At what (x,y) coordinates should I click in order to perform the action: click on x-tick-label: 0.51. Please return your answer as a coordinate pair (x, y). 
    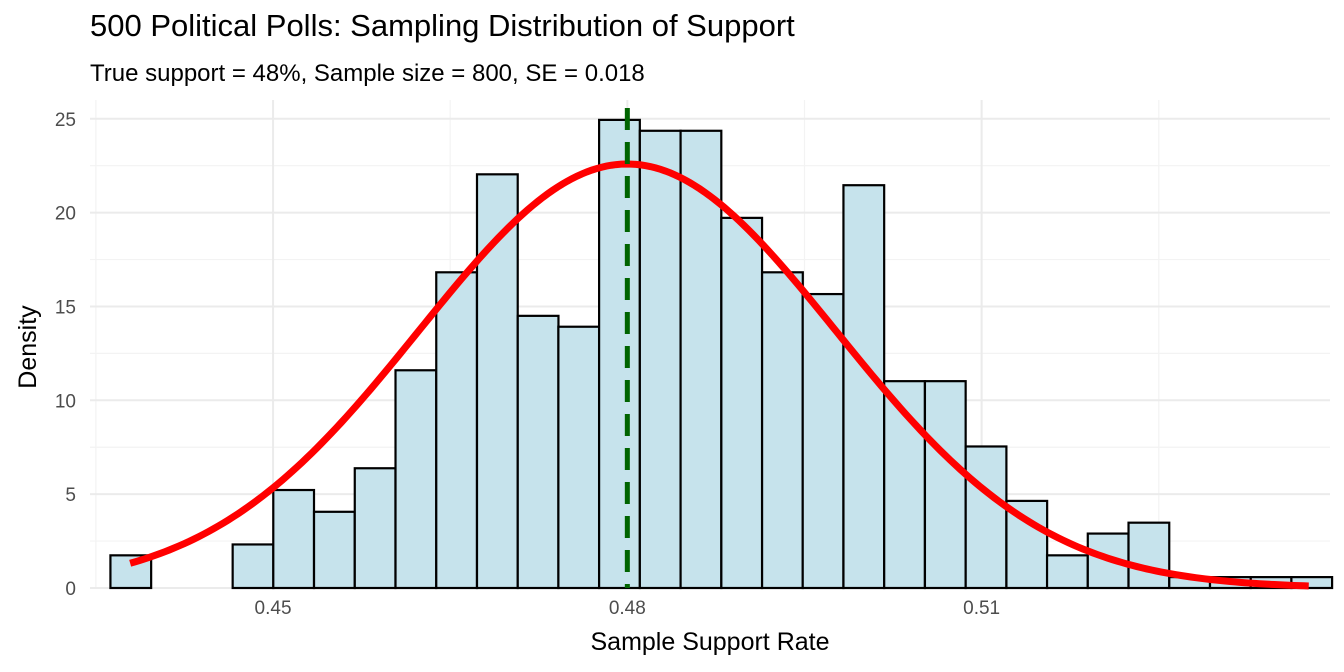
    Looking at the image, I should click on (981, 608).